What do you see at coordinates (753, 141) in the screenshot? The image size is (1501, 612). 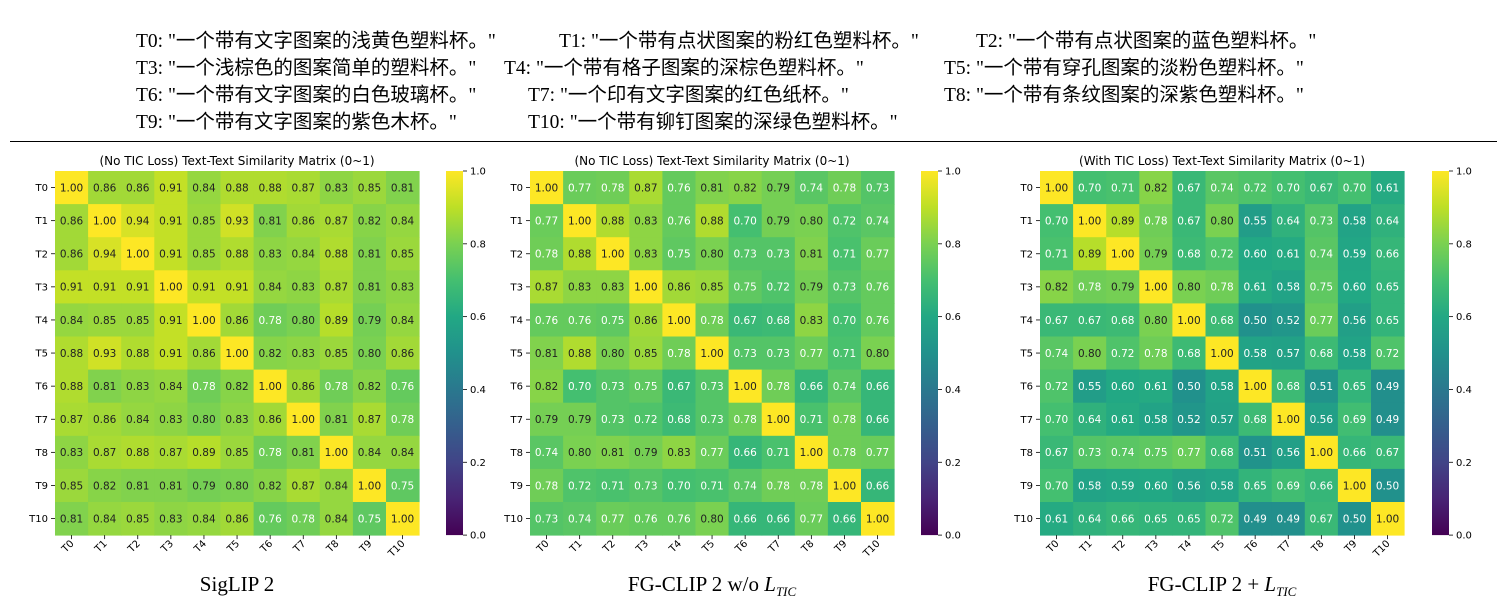 I see `divider` at bounding box center [753, 141].